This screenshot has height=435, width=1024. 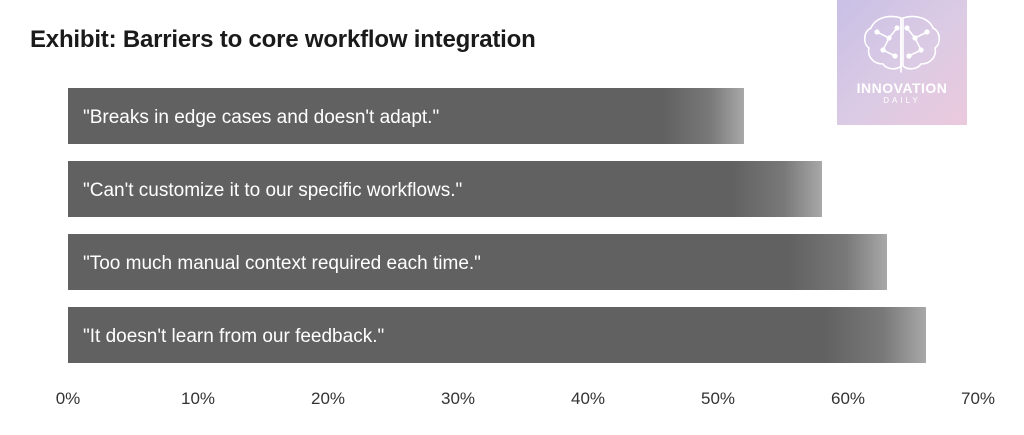 I want to click on x-tick-label: 70%, so click(x=978, y=398).